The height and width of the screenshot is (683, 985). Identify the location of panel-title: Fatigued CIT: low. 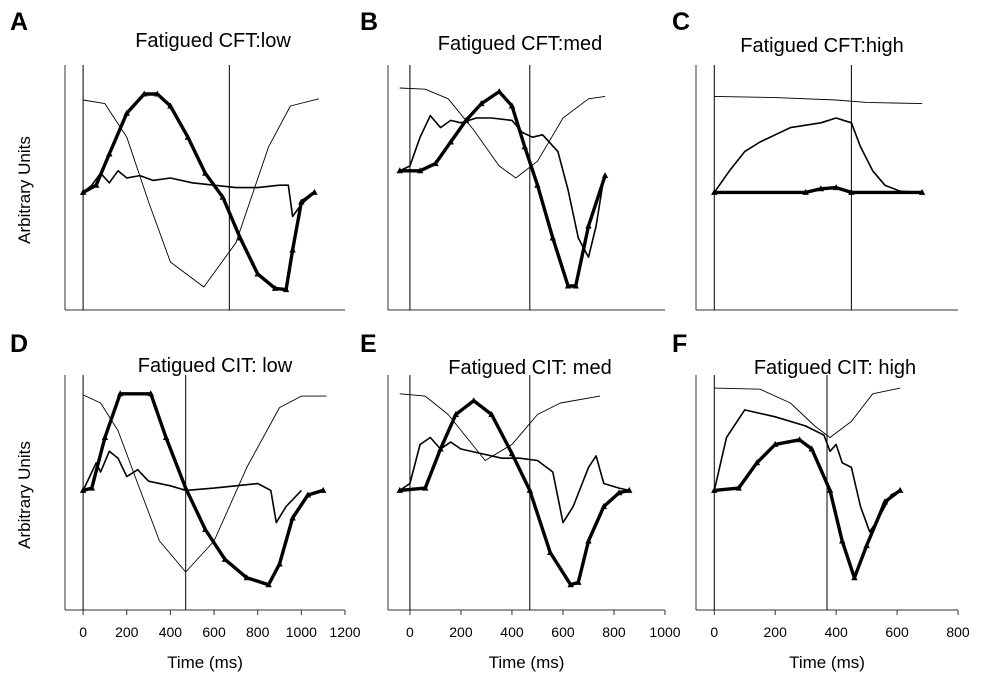
(215, 366).